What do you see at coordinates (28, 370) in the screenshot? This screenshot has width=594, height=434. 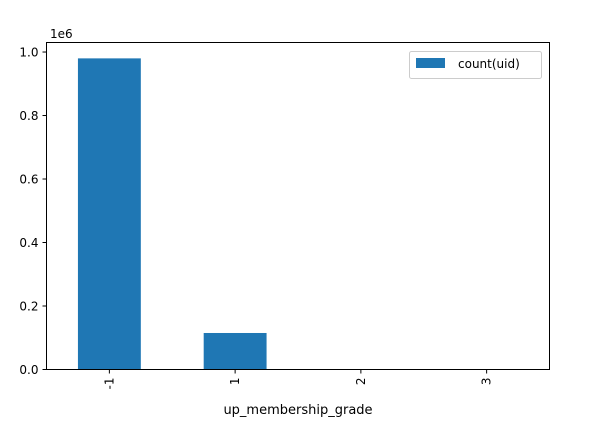 I see `y-tick-label: 0.0` at bounding box center [28, 370].